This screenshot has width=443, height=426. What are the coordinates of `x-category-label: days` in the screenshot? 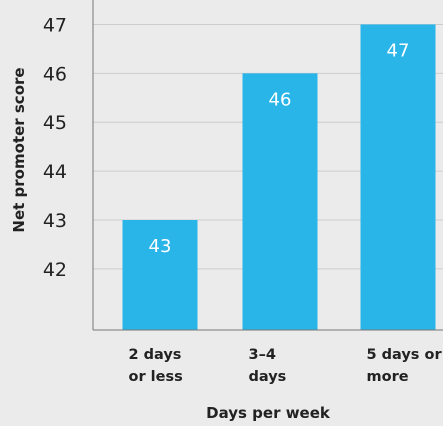 It's located at (268, 377).